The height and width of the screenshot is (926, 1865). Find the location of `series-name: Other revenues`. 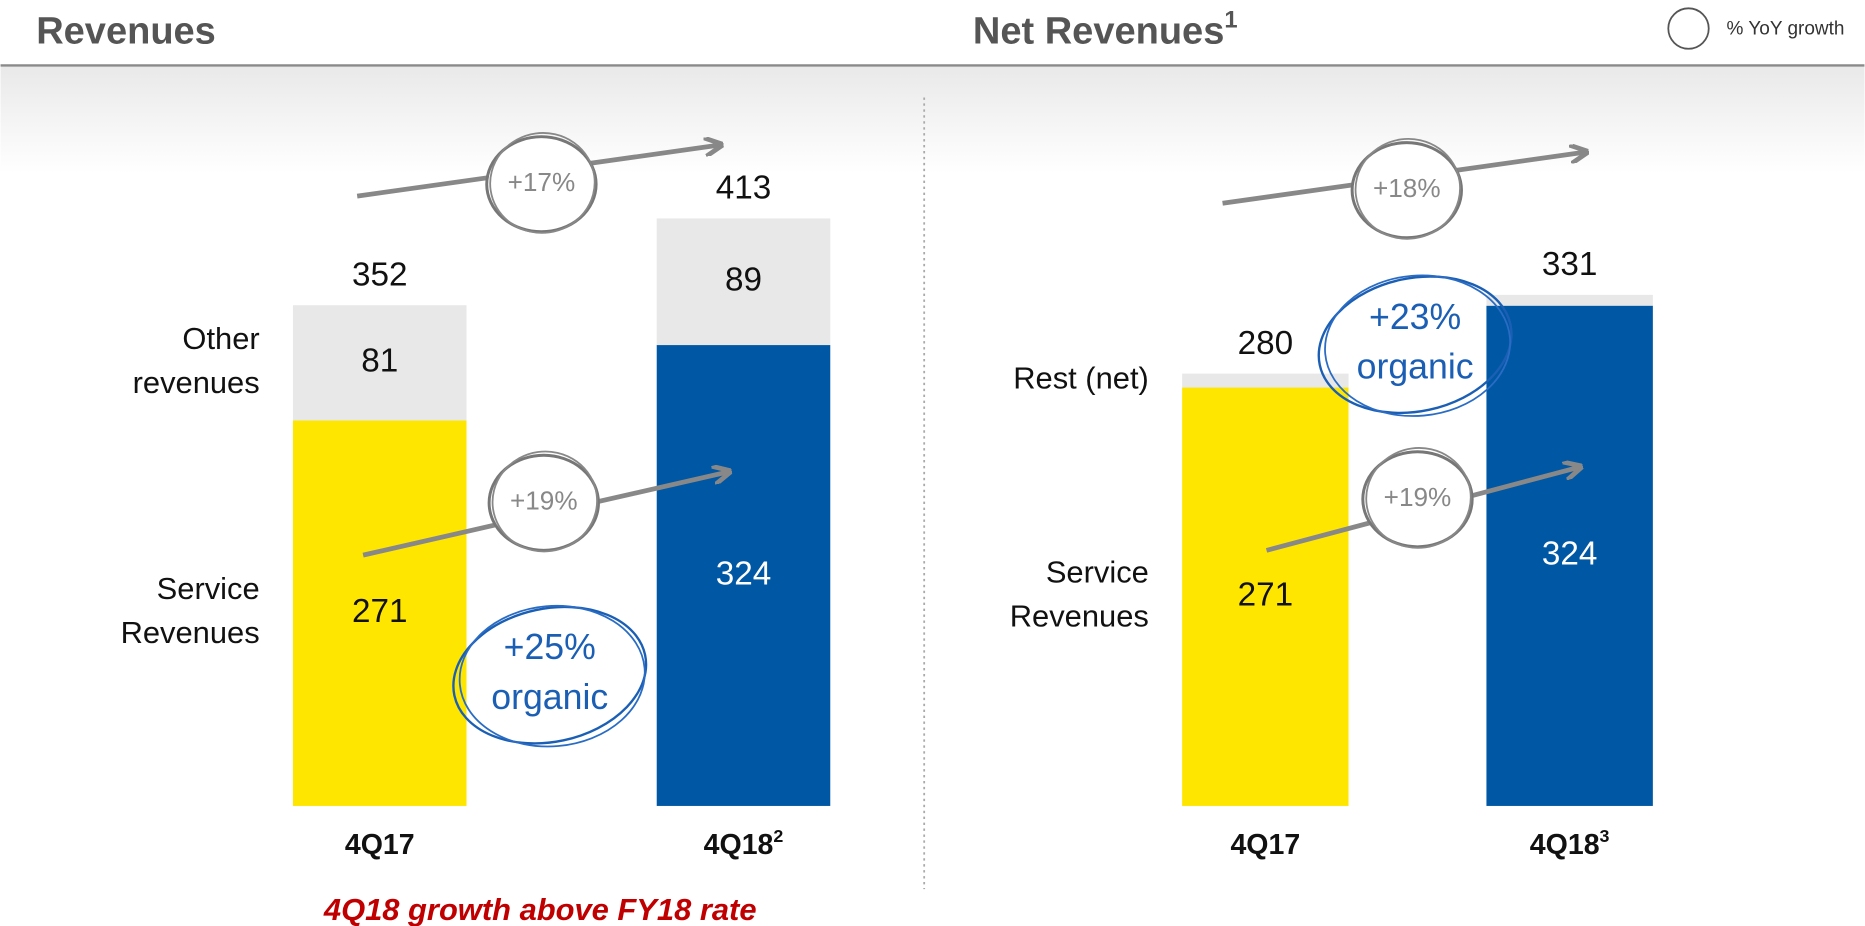

series-name: Other revenues is located at coordinates (196, 360).